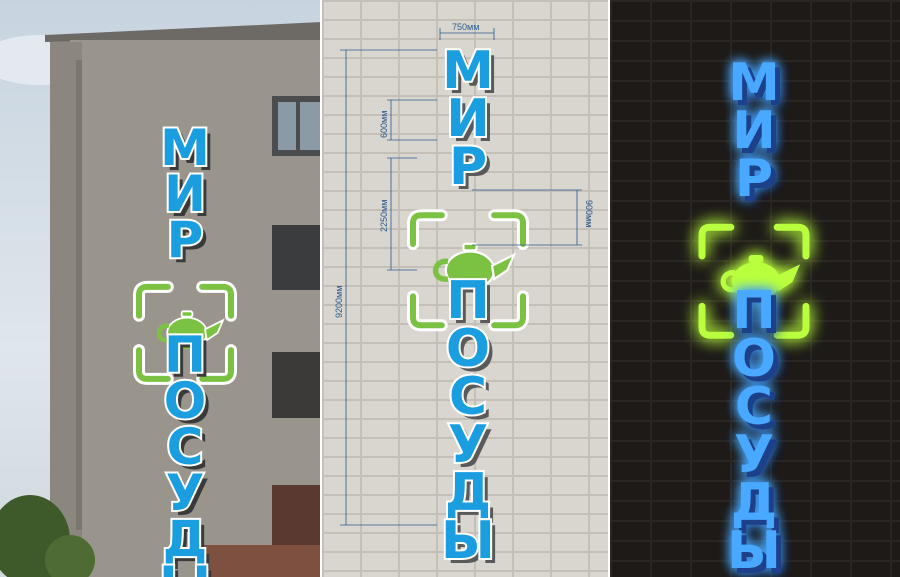 This screenshot has height=577, width=900. What do you see at coordinates (384, 124) in the screenshot?
I see `dim-letter-height: 600мм` at bounding box center [384, 124].